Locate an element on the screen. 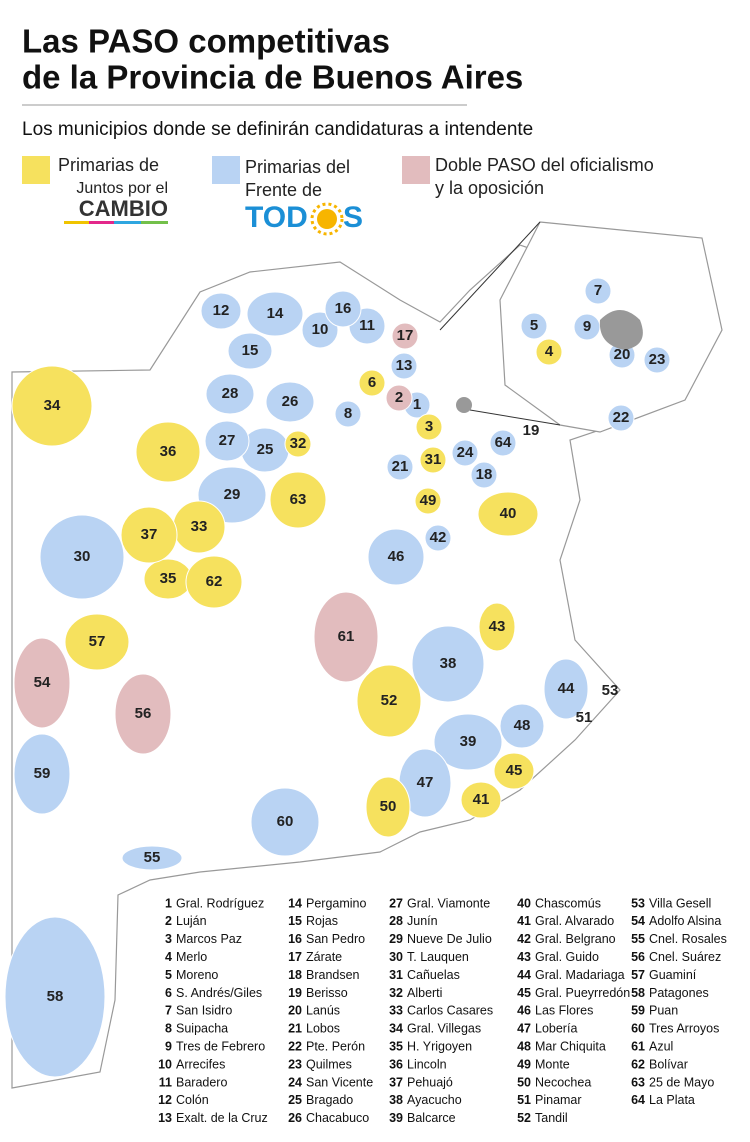 Image resolution: width=750 pixels, height=1142 pixels. map-label: 45 is located at coordinates (514, 770).